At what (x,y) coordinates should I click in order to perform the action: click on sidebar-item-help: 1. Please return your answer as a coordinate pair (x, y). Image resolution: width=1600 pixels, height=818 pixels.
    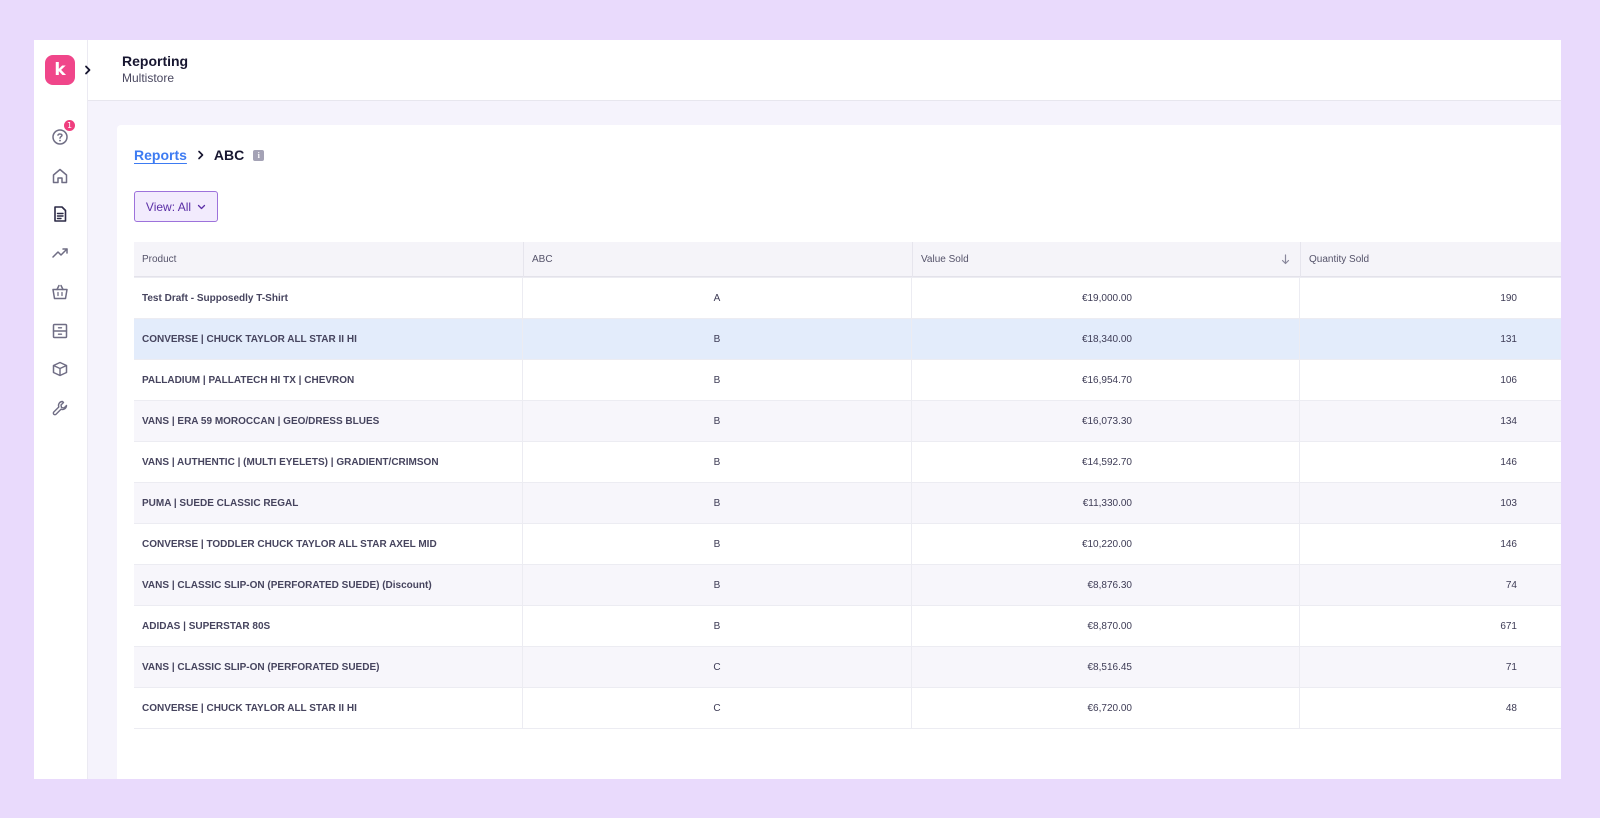
    Looking at the image, I should click on (62, 134).